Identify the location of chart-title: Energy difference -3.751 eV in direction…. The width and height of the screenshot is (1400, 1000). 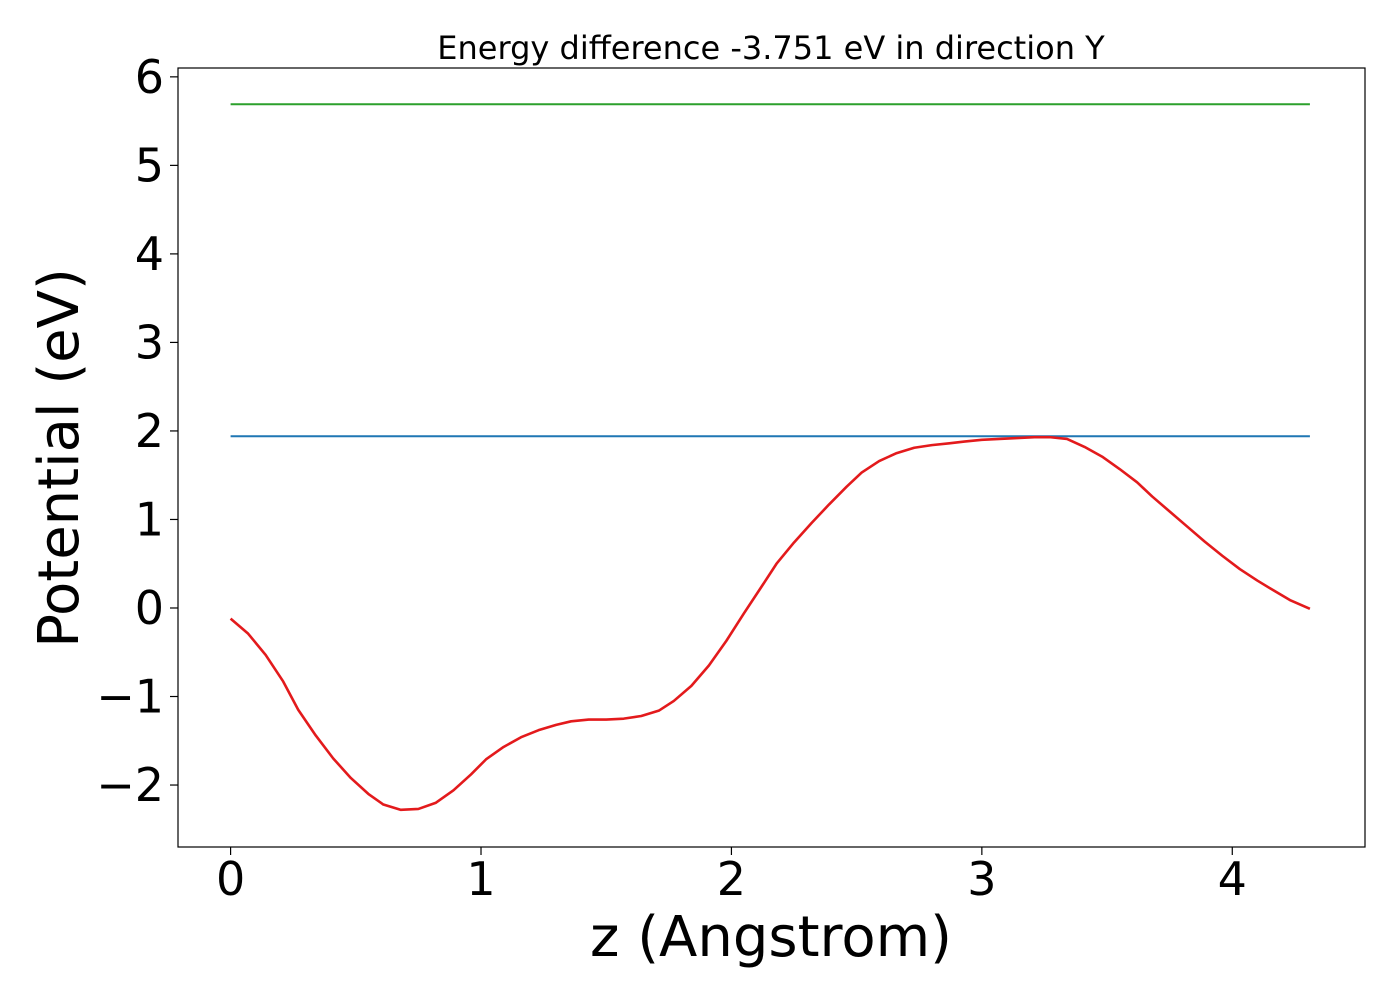
(771, 48).